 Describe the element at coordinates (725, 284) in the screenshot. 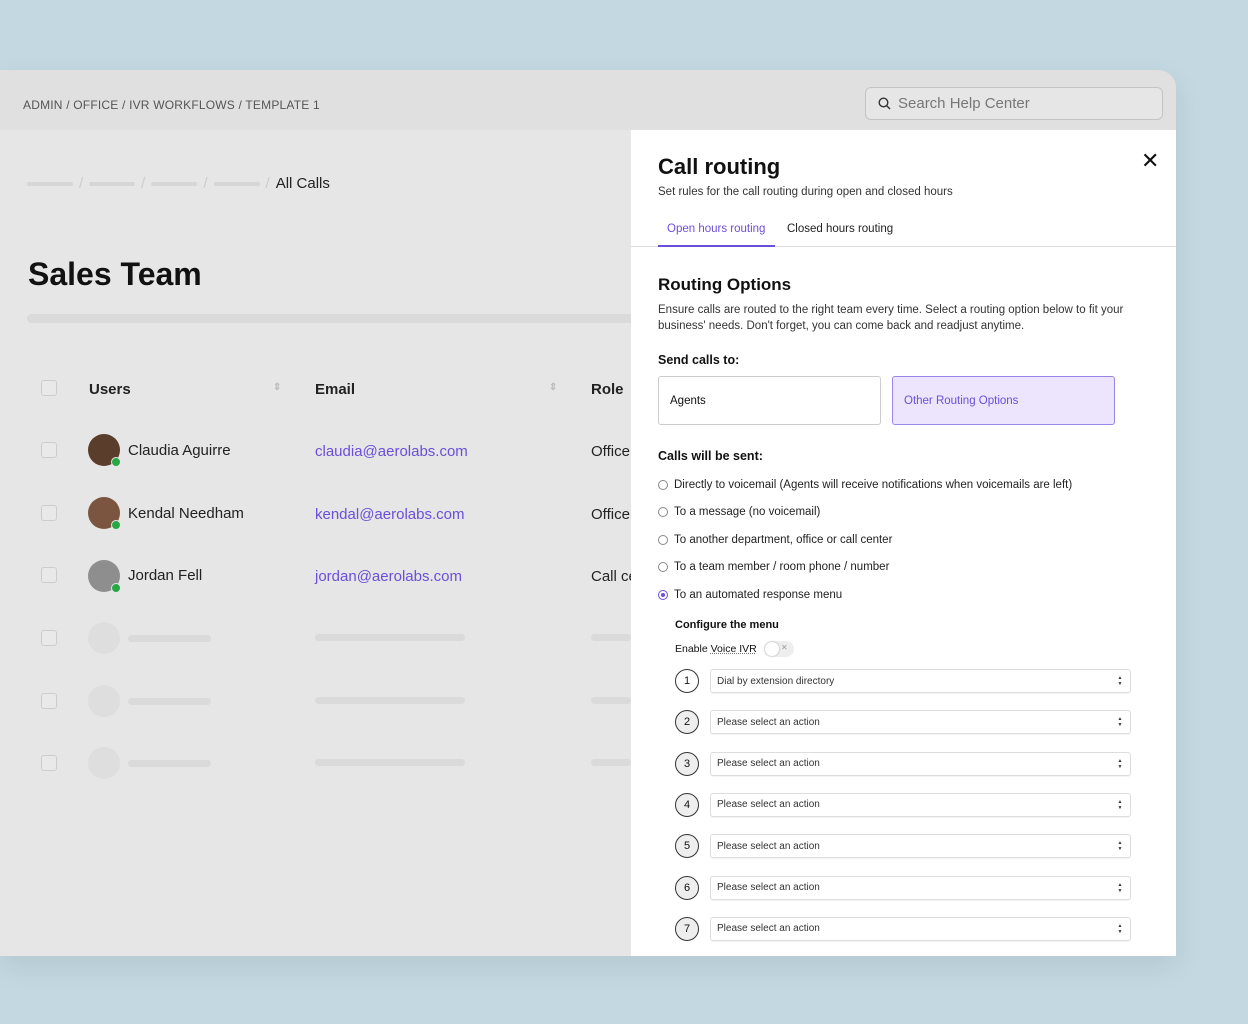

I see `section-title: Routing Options` at that location.